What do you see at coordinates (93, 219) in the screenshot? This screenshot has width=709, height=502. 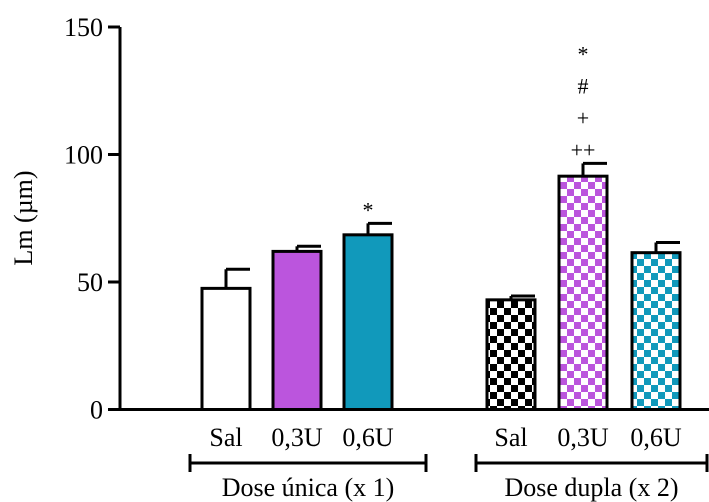 I see `y-axis: 0 50 100 150` at bounding box center [93, 219].